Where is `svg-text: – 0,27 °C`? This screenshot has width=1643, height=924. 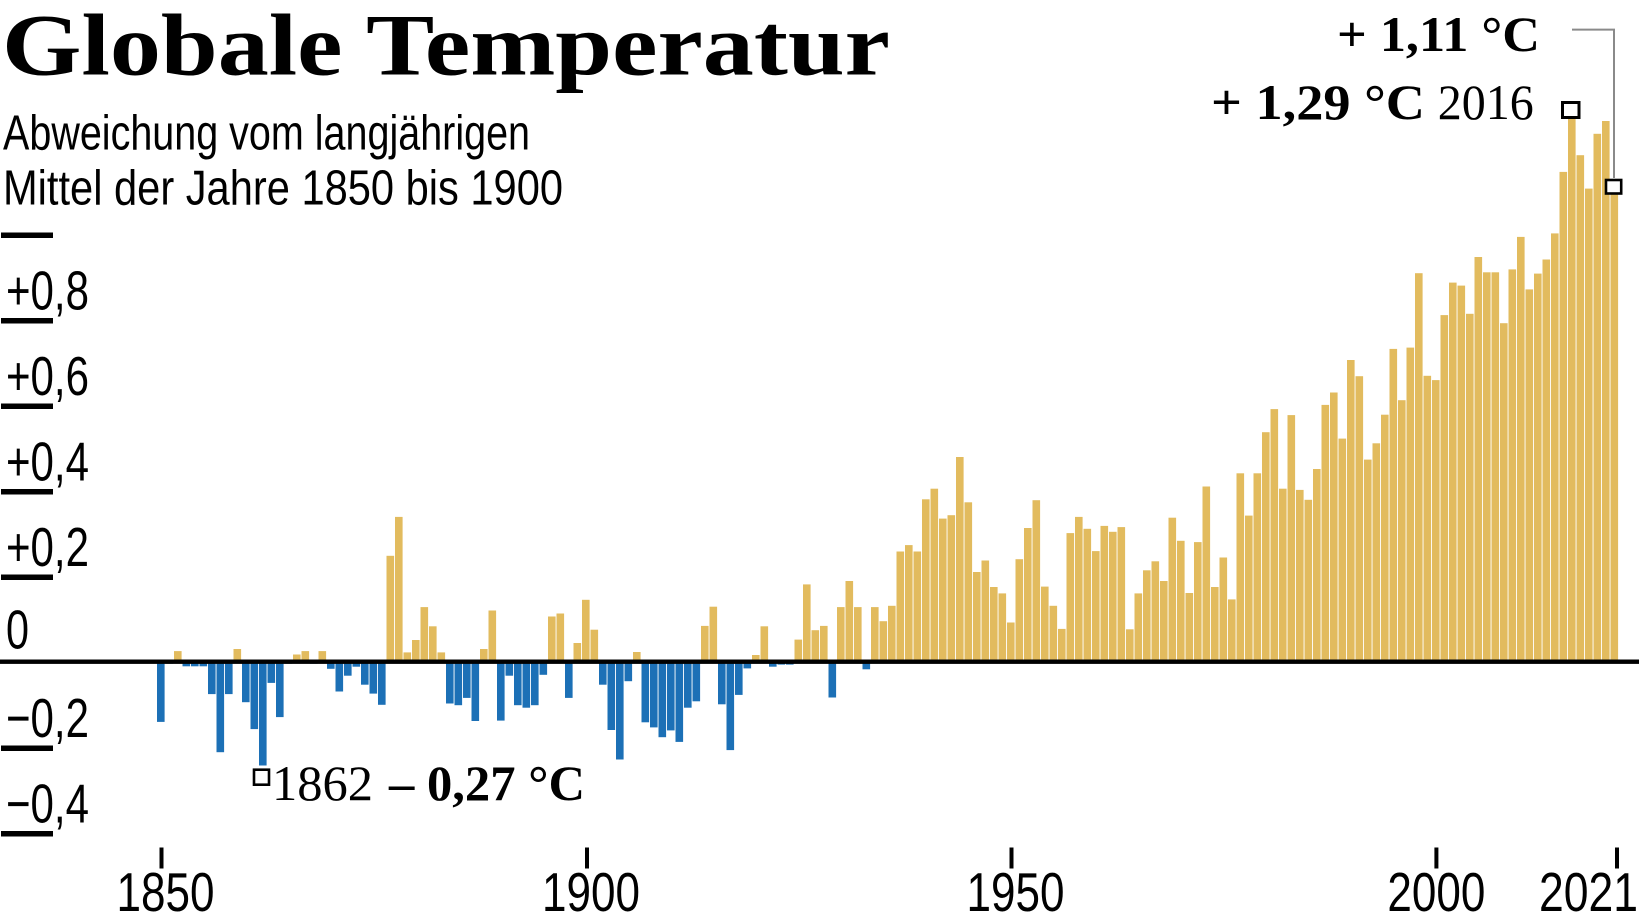 svg-text: – 0,27 °C is located at coordinates (486, 783).